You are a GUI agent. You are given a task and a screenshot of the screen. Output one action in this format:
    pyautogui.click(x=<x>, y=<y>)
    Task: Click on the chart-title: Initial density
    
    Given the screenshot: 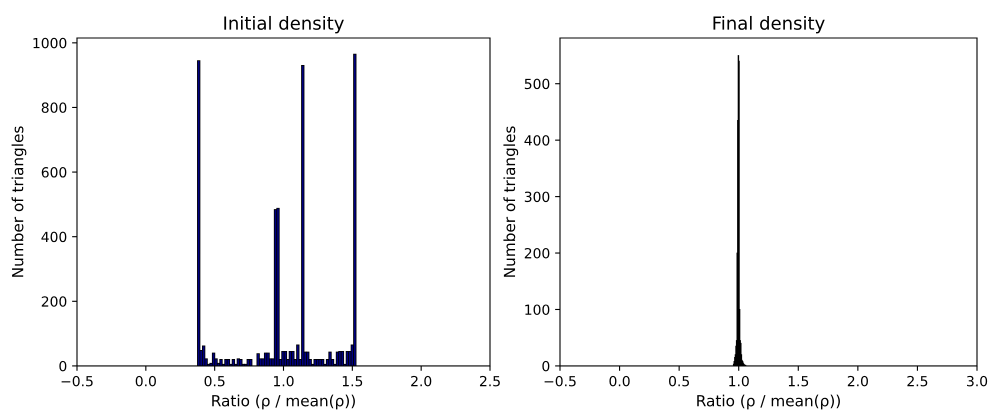 What is the action you would take?
    pyautogui.click(x=284, y=25)
    